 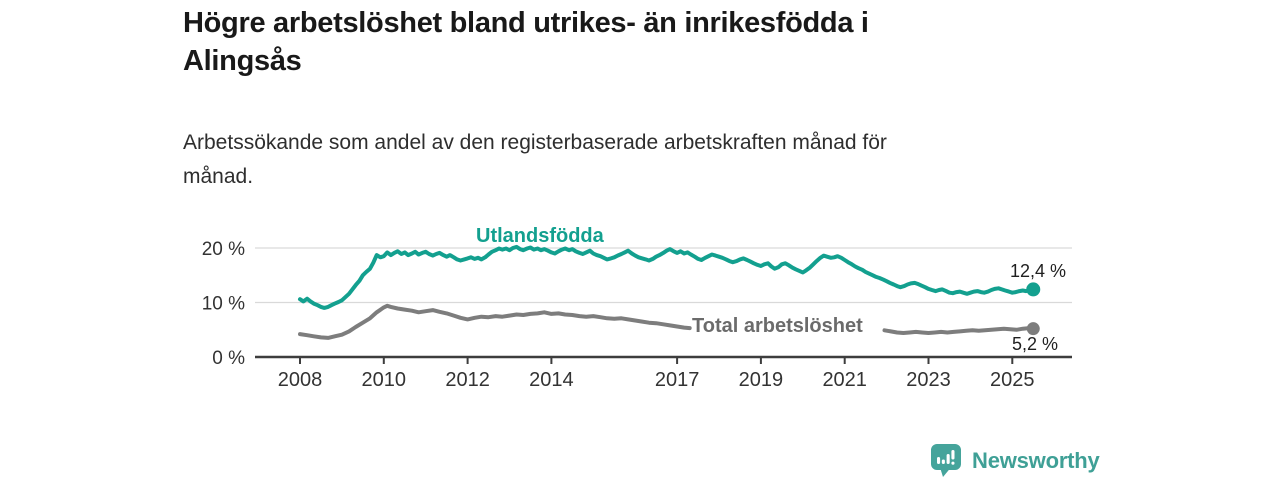 I want to click on x-tick-label: 2021, so click(x=844, y=380).